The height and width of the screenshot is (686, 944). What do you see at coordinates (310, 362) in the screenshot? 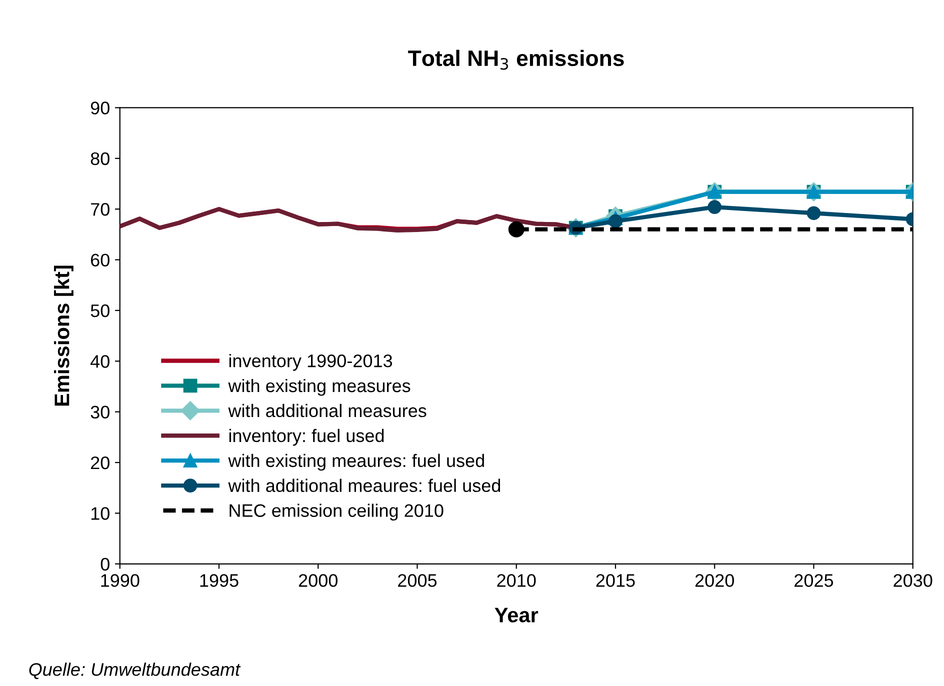
I see `legend-label: inventory 1990-2013` at bounding box center [310, 362].